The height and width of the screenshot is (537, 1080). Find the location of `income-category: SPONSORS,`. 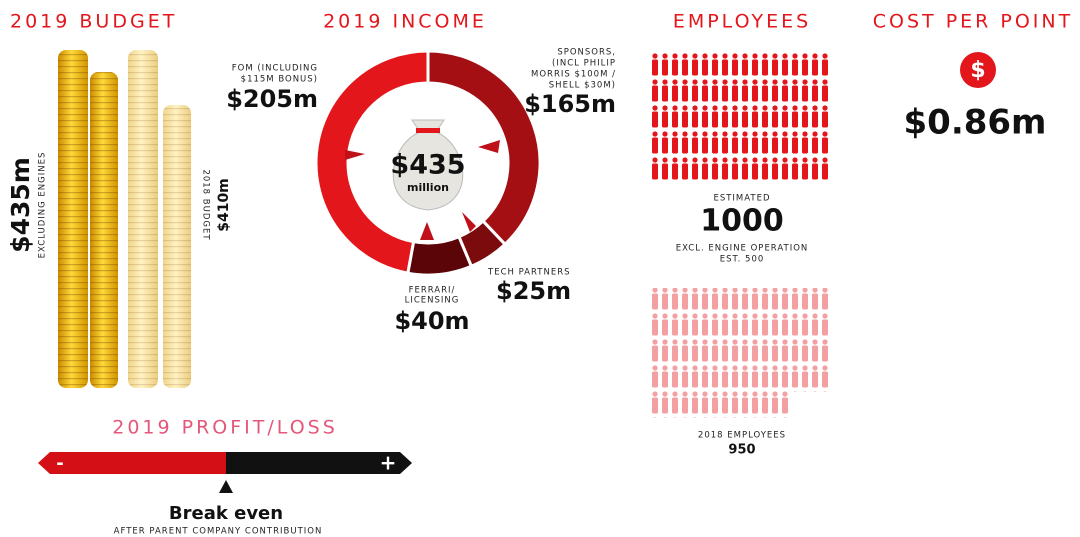

income-category: SPONSORS, is located at coordinates (586, 53).